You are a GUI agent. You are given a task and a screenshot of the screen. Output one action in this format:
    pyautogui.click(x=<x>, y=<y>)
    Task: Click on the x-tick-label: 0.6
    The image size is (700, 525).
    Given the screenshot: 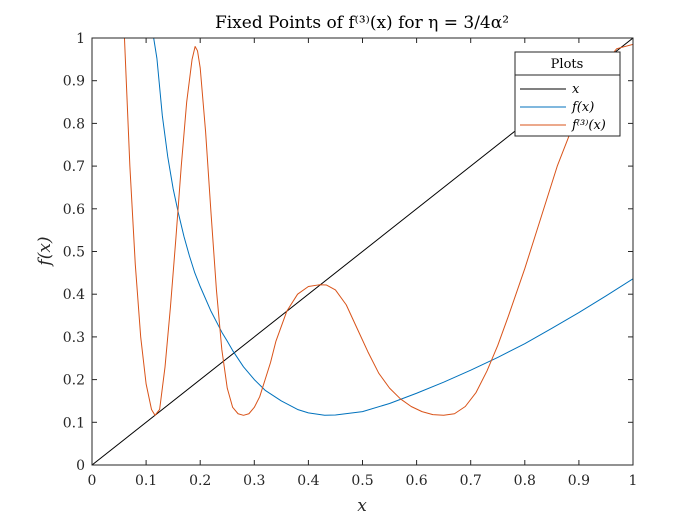 What is the action you would take?
    pyautogui.click(x=416, y=481)
    